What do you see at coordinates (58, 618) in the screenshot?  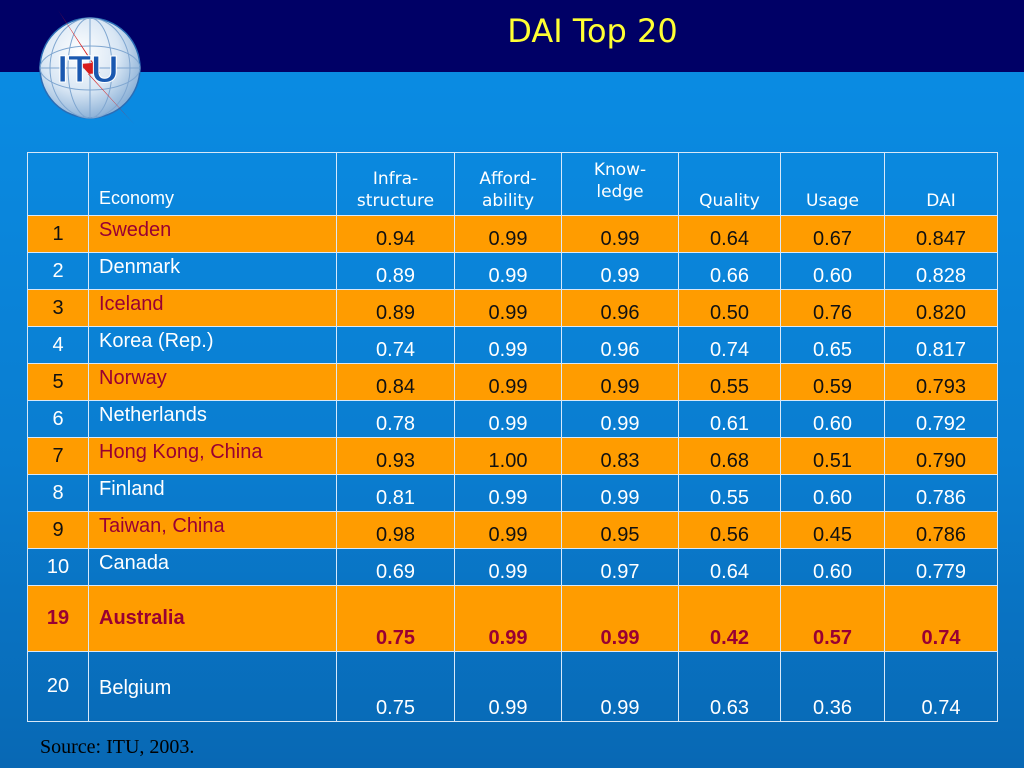 I see `rank-cell: 19` at bounding box center [58, 618].